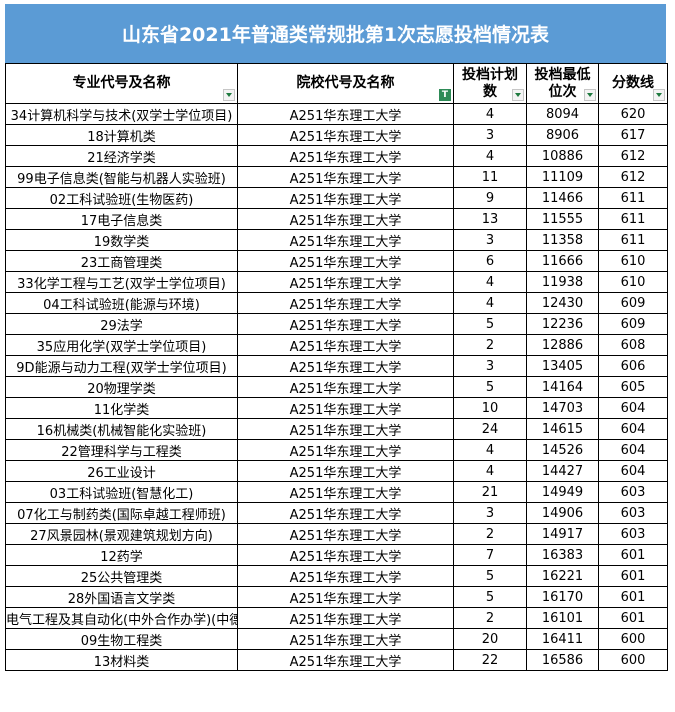  I want to click on cell-major: 02工科试验班(生物医药), so click(121, 198).